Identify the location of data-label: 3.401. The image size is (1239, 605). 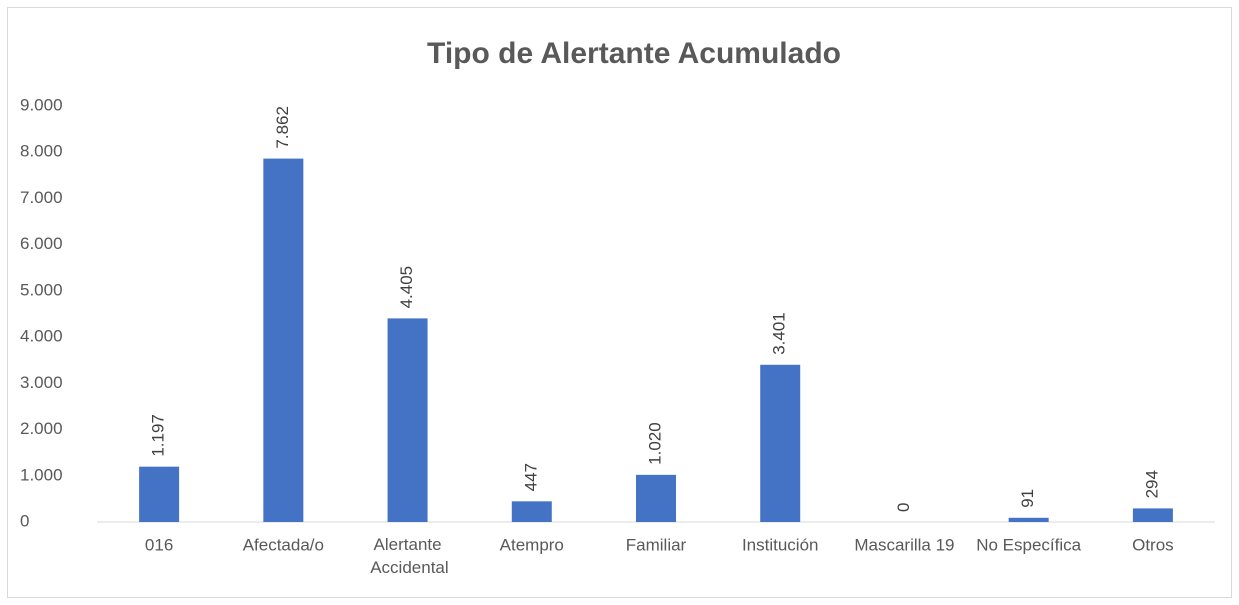
(779, 333).